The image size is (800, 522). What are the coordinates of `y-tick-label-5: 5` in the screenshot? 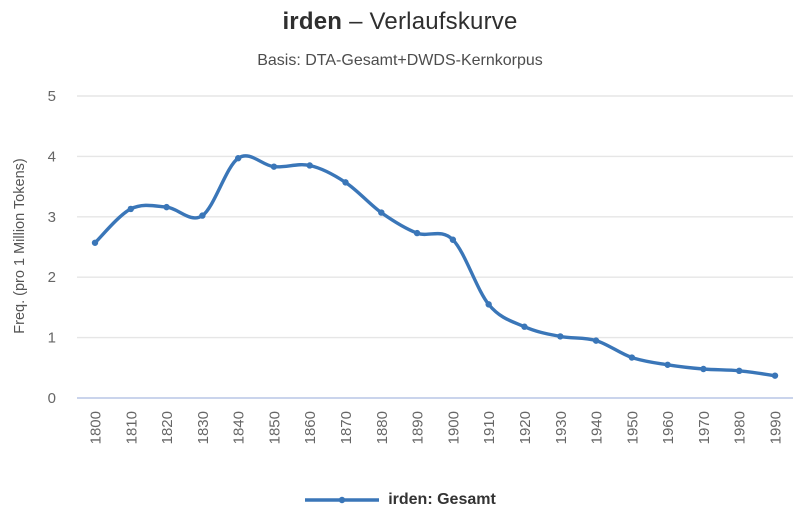 It's located at (52, 96).